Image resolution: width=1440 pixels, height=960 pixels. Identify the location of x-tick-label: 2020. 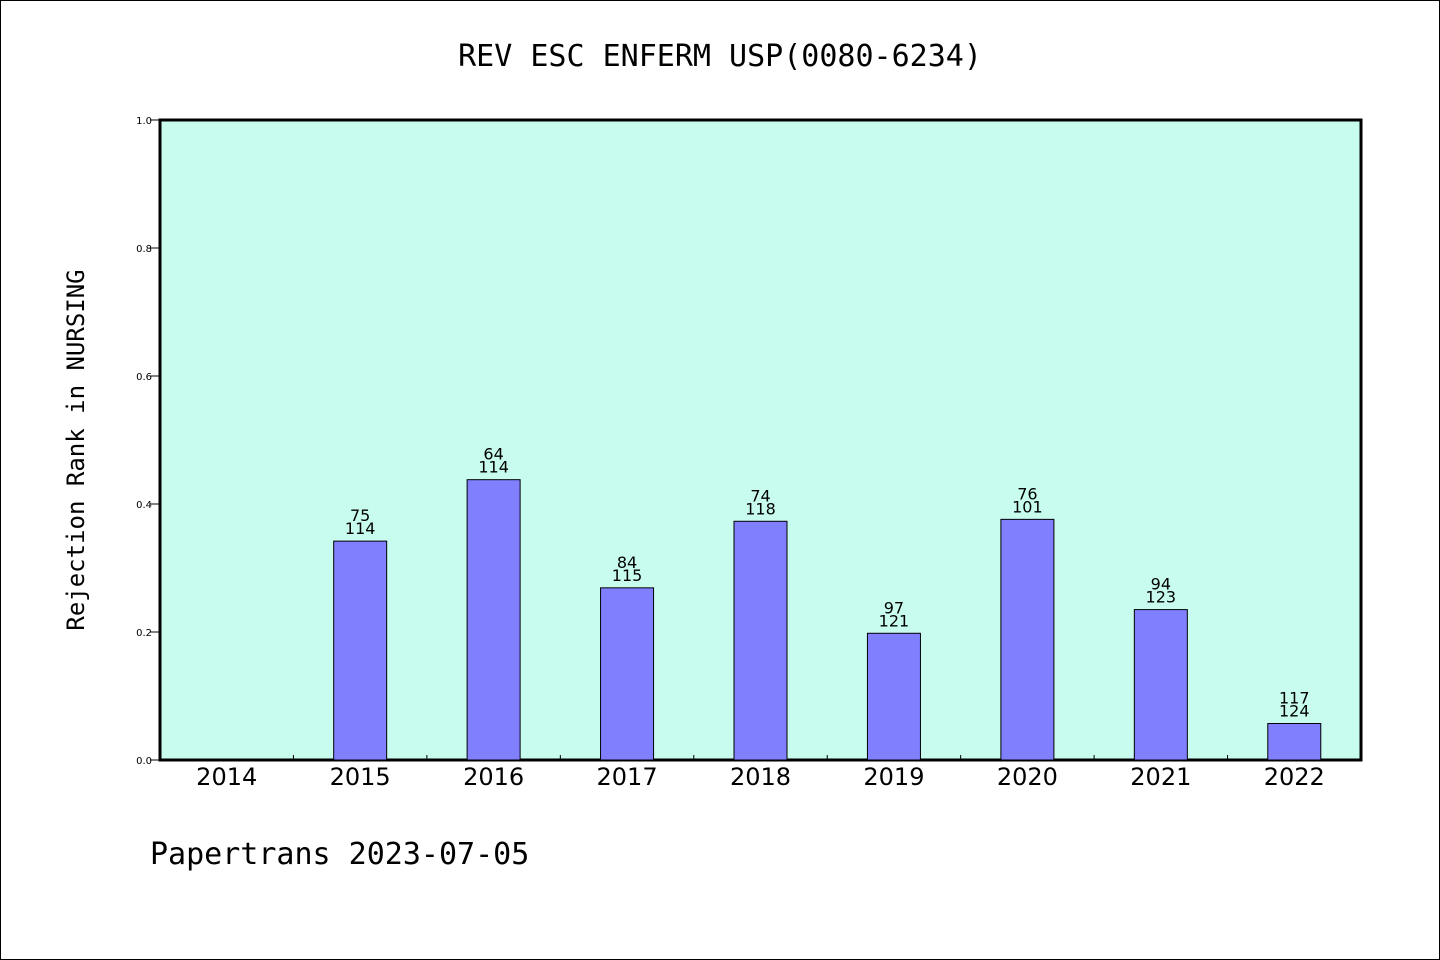
(1027, 777).